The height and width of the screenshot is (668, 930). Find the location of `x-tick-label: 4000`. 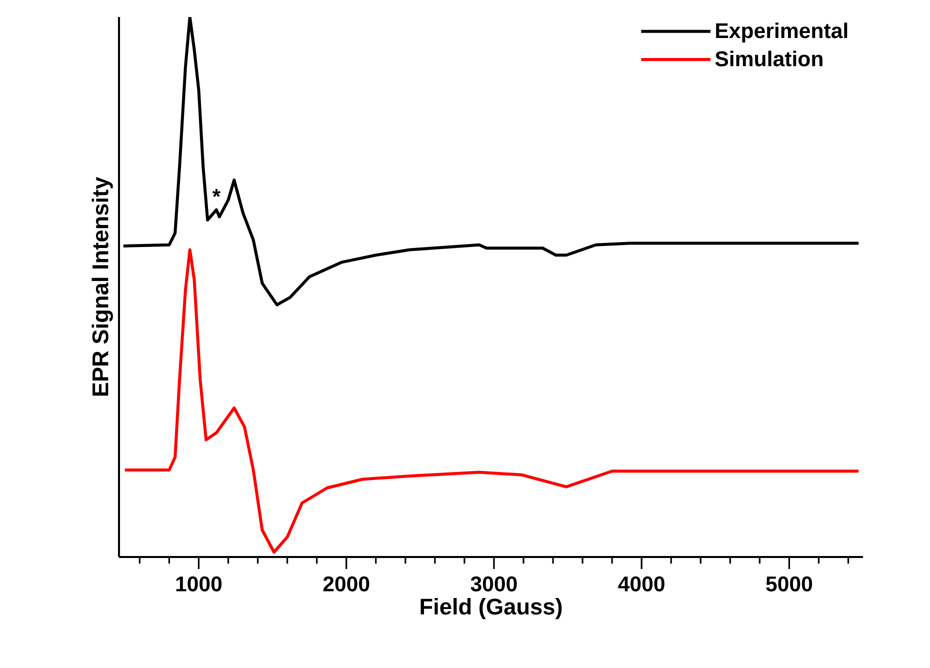

x-tick-label: 4000 is located at coordinates (641, 584).